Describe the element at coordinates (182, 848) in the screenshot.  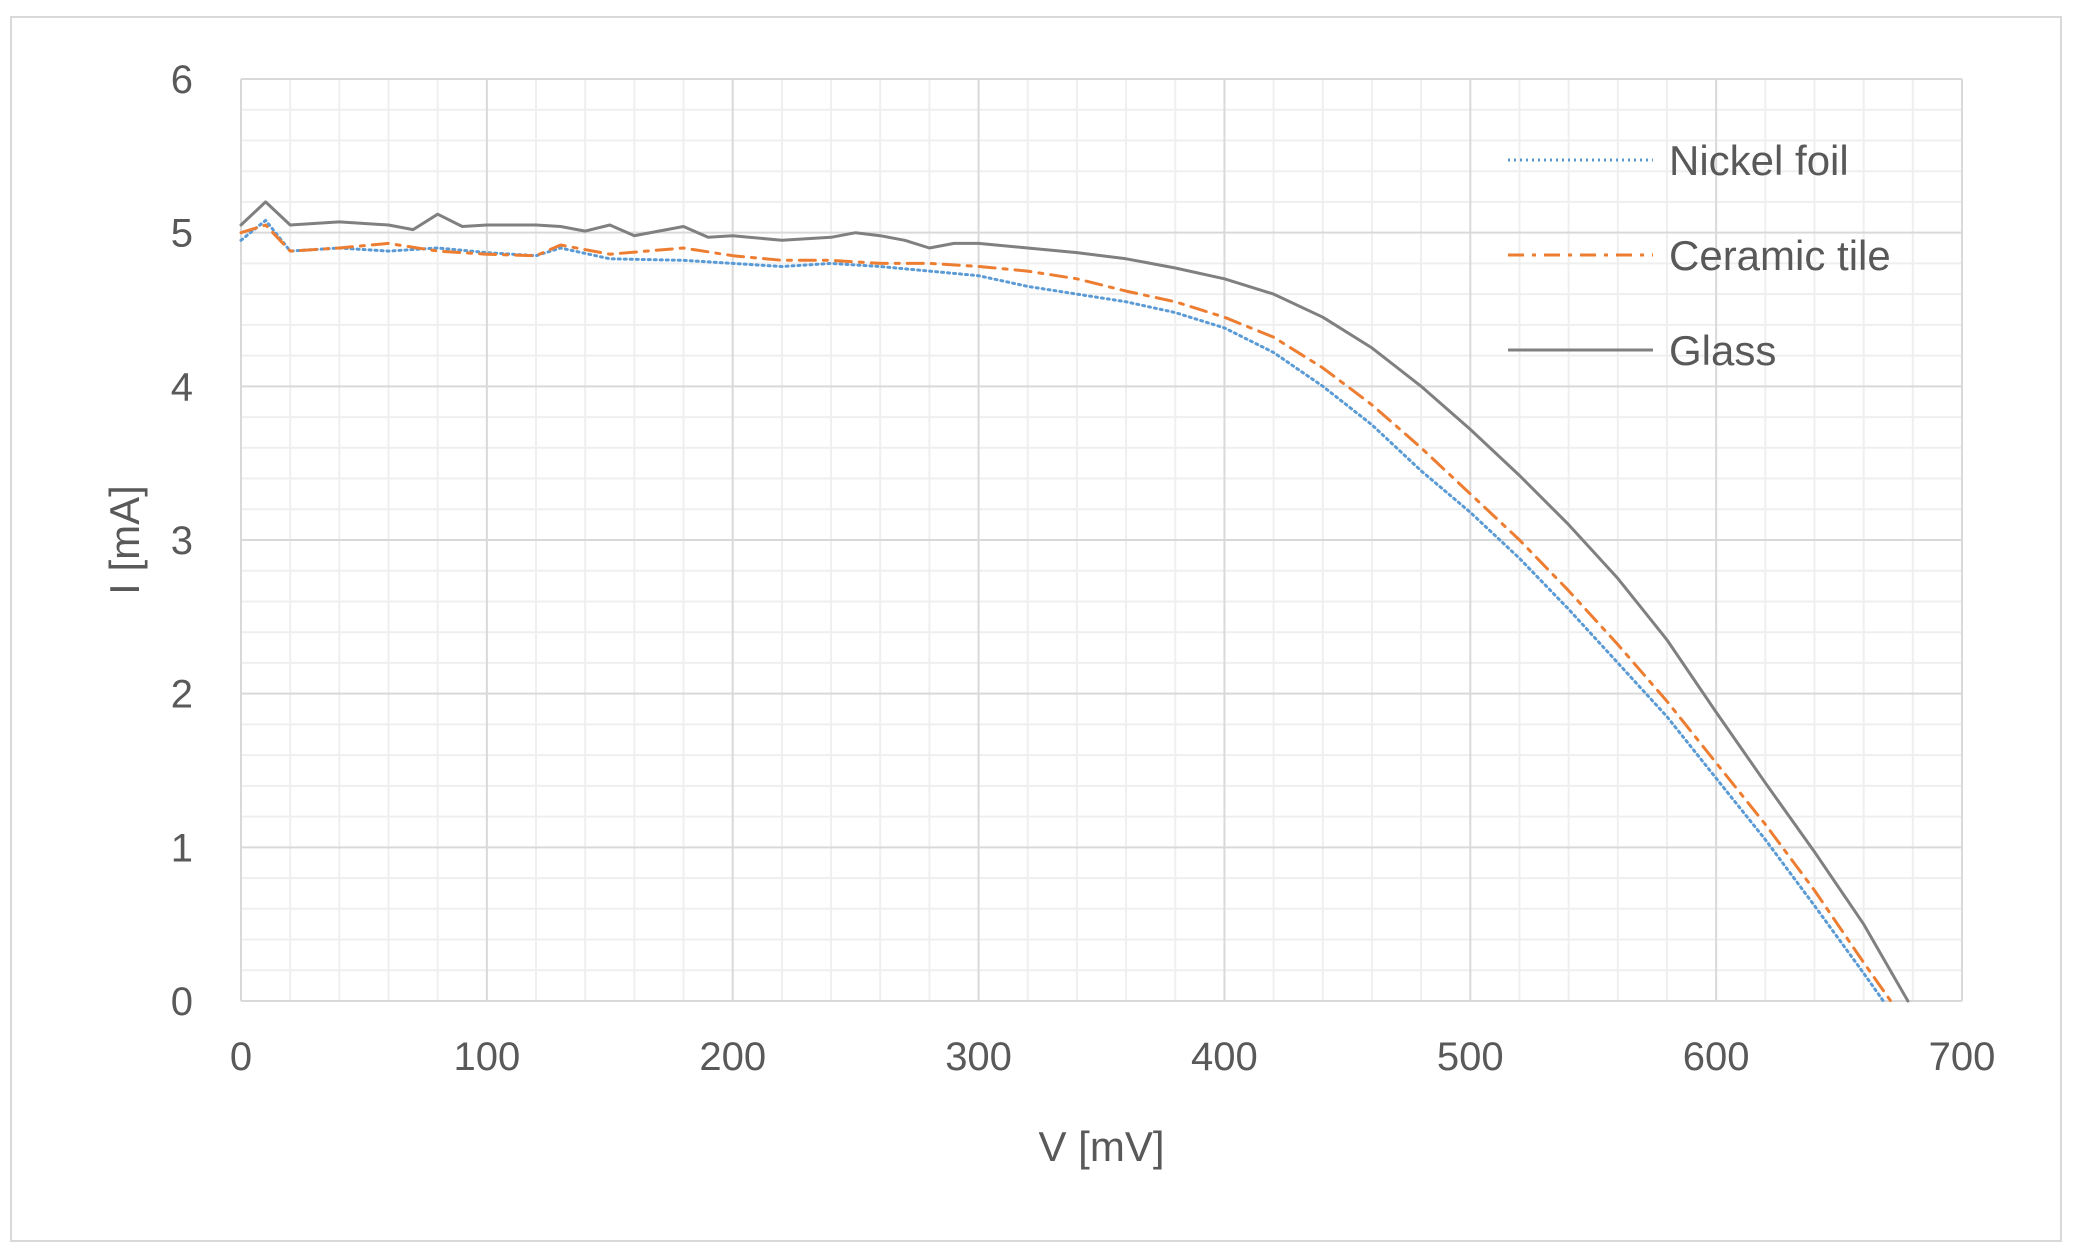
I see `y-tick-label: 1` at that location.